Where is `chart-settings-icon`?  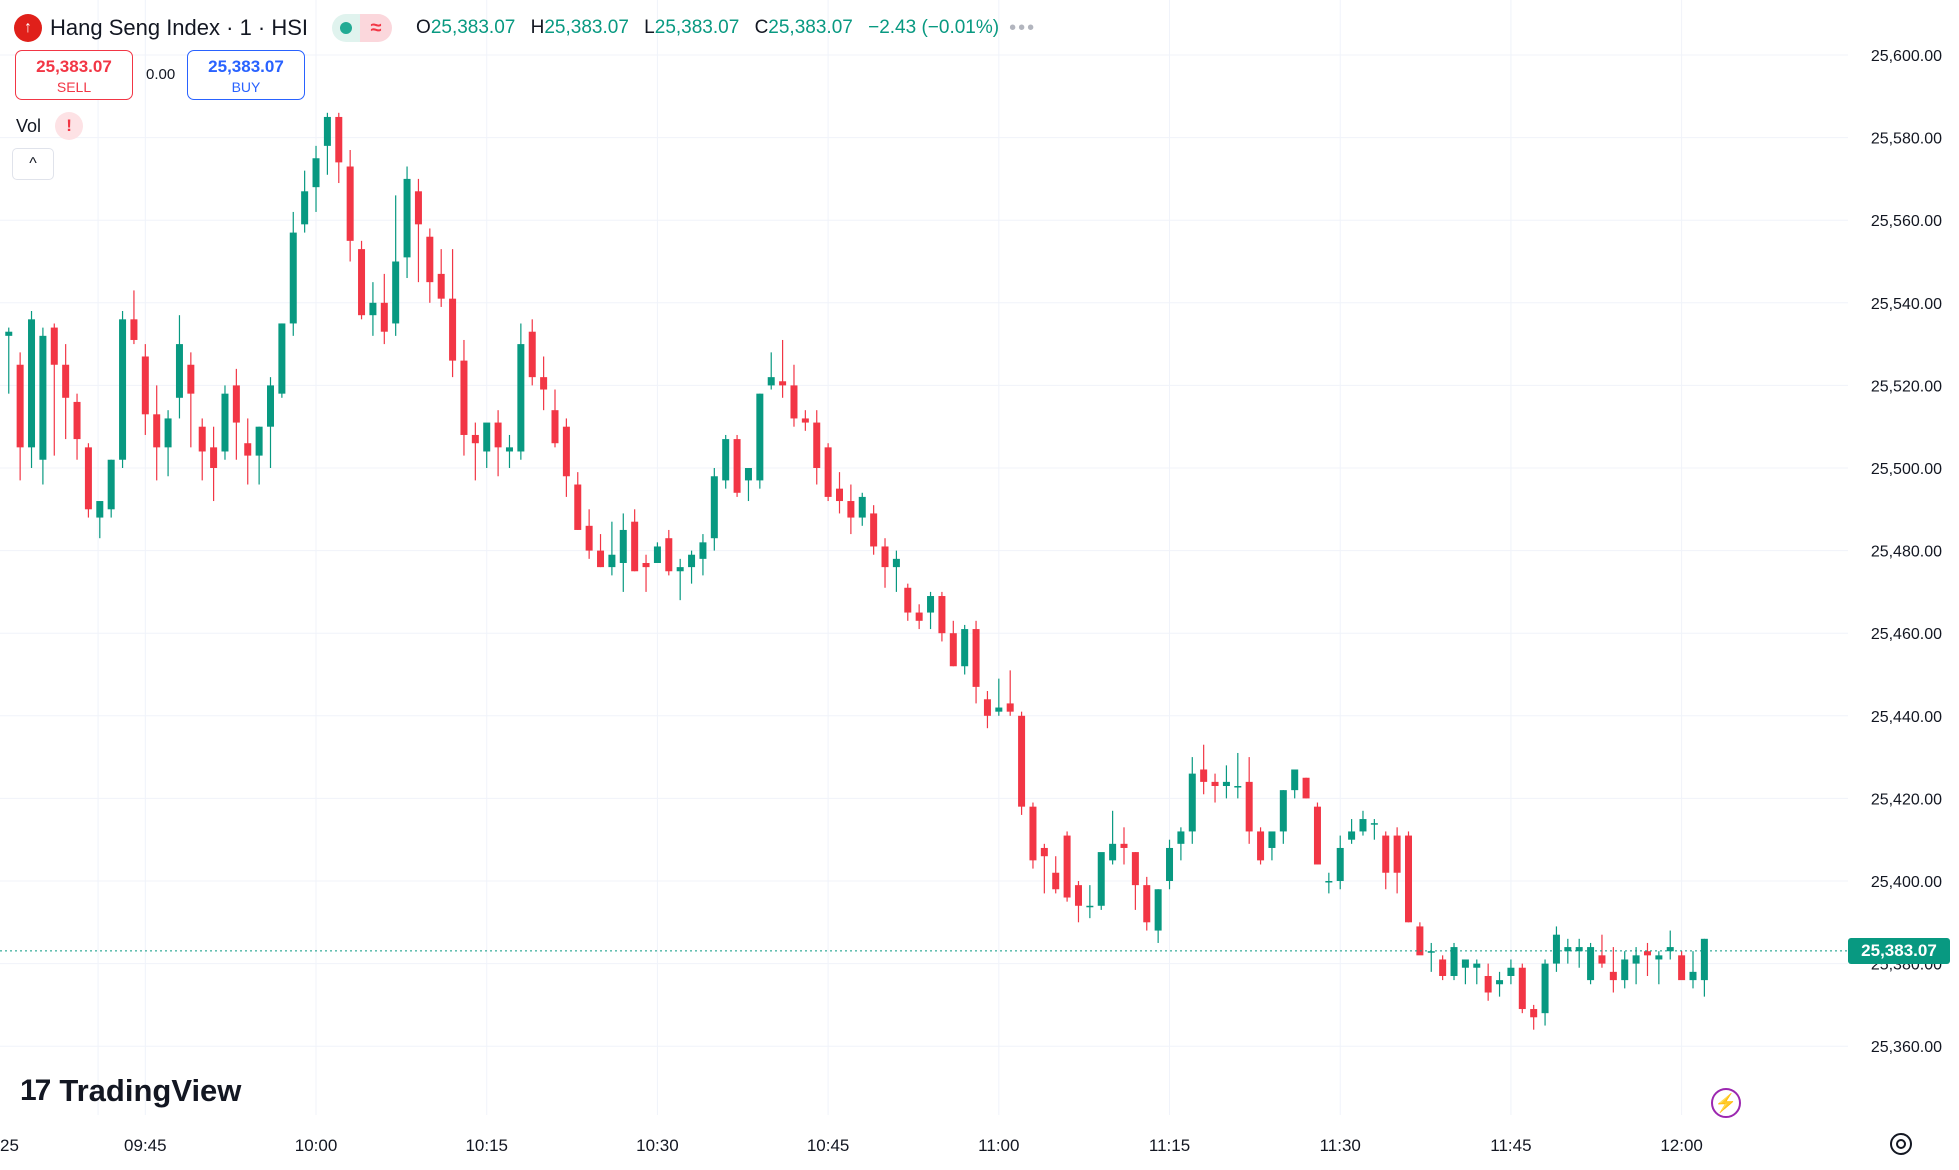
chart-settings-icon is located at coordinates (1901, 1144).